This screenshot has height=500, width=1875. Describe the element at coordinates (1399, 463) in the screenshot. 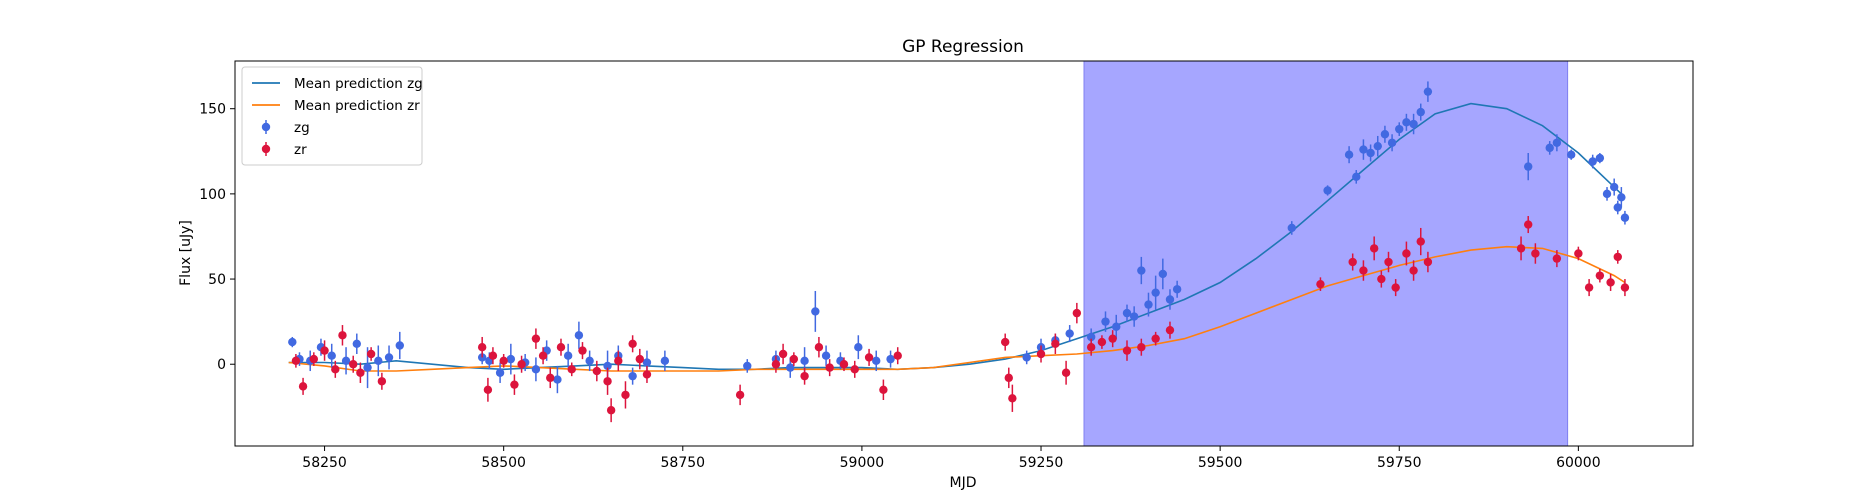

I see `x-tick-label: 59750` at that location.